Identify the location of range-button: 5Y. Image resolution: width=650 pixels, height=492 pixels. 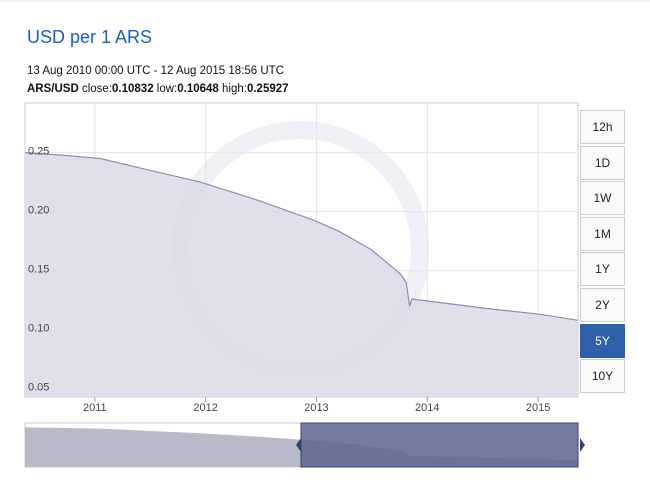
(602, 340).